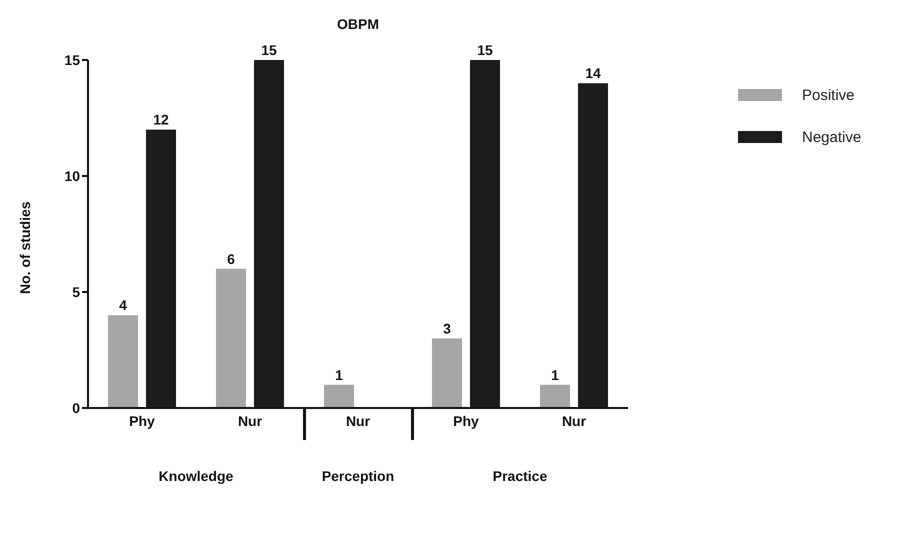 The width and height of the screenshot is (903, 533). Describe the element at coordinates (196, 476) in the screenshot. I see `text: Knowledge` at that location.